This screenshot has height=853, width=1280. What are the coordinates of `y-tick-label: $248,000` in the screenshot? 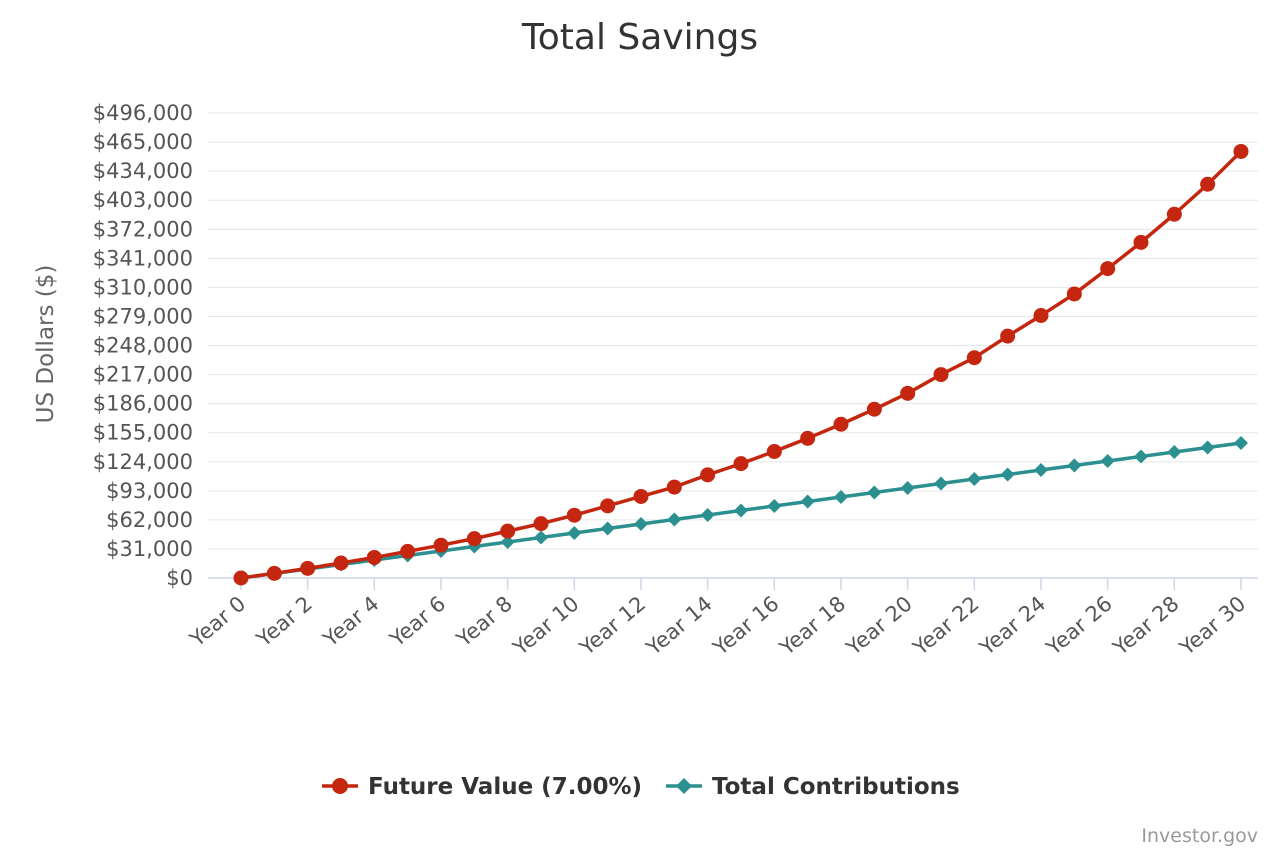 It's located at (143, 346).